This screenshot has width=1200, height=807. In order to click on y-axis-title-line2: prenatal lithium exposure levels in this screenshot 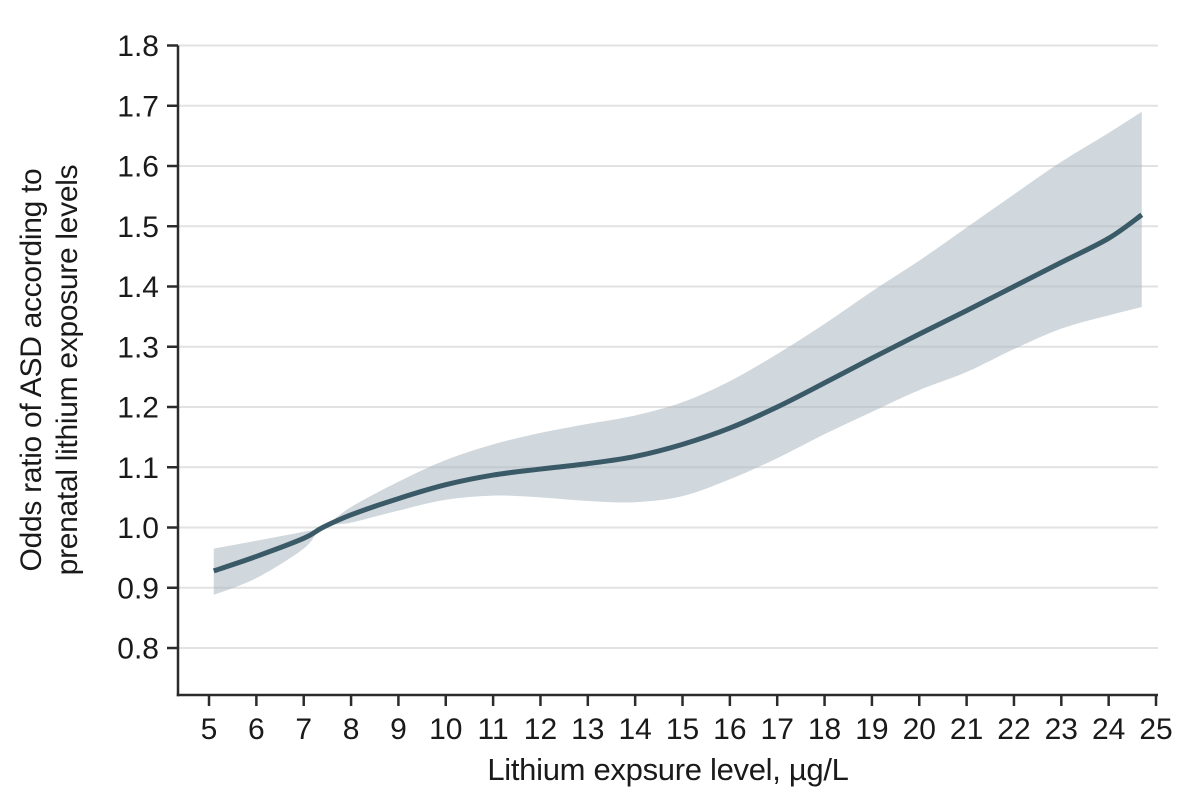, I will do `click(67, 370)`.